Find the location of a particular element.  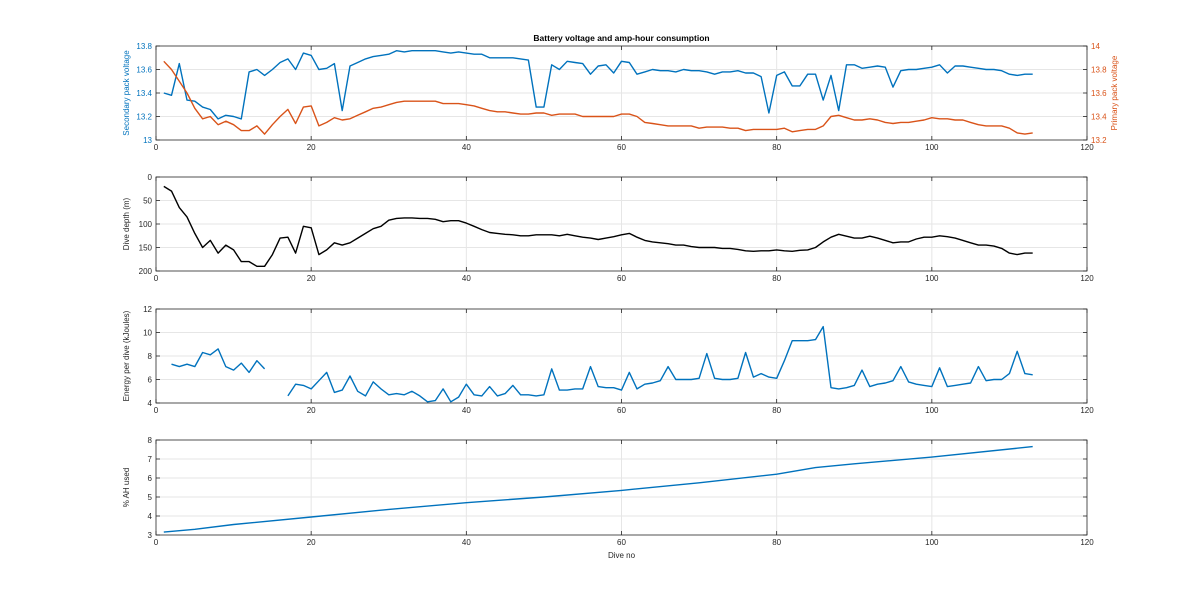

y-right-axis-label: Primary pack voltage is located at coordinates (1114, 92).